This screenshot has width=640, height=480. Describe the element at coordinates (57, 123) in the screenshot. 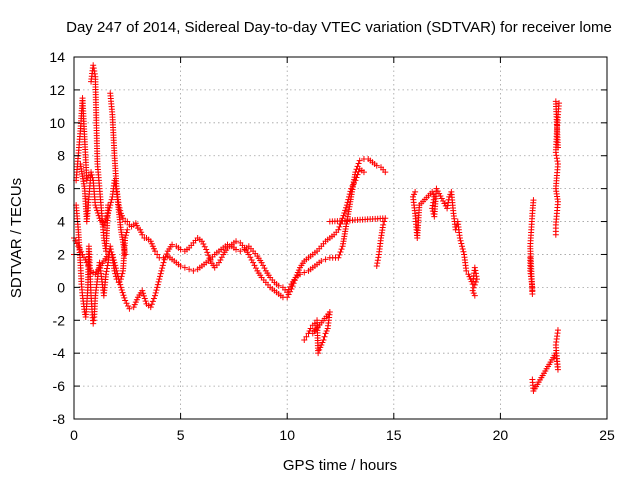

I see `y-tick-label: 10` at that location.